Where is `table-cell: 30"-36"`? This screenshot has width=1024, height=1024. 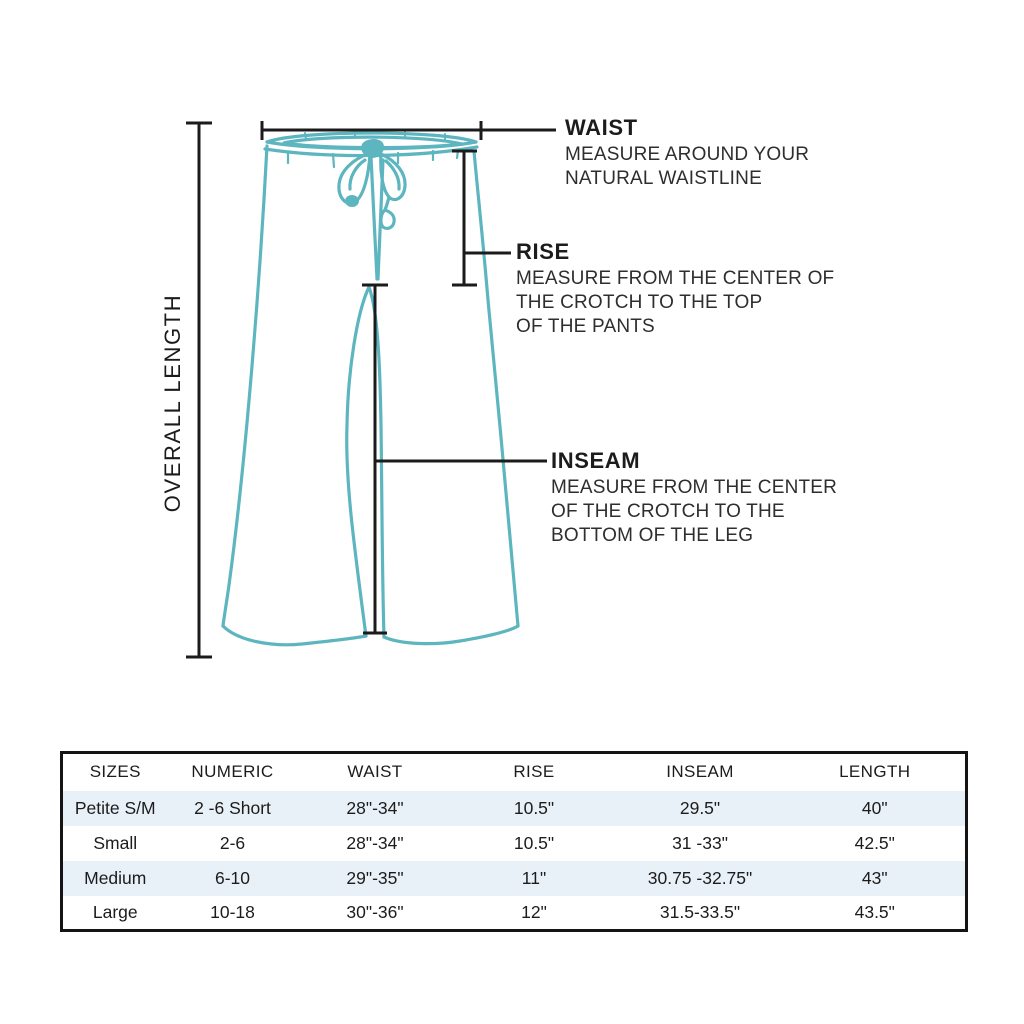 table-cell: 30"-36" is located at coordinates (375, 911).